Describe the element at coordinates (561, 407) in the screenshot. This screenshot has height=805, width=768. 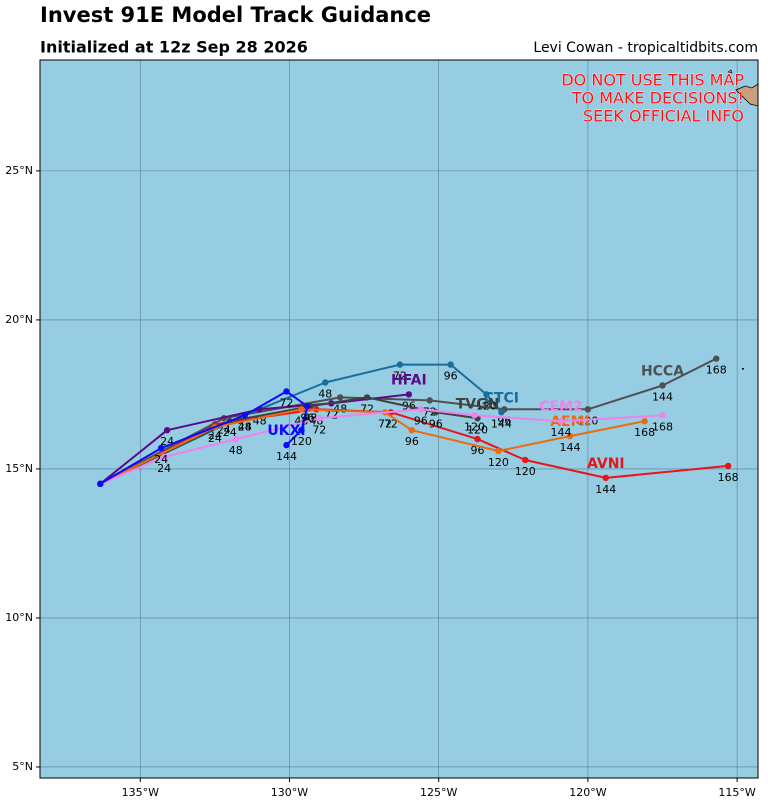
I see `model-name: CEM2` at that location.